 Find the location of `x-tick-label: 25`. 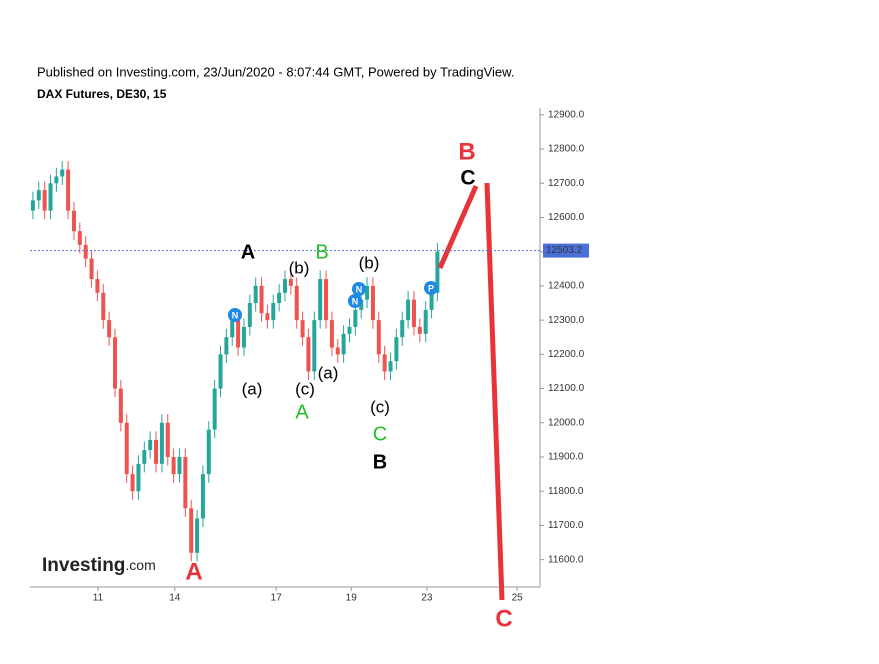

x-tick-label: 25 is located at coordinates (518, 598).